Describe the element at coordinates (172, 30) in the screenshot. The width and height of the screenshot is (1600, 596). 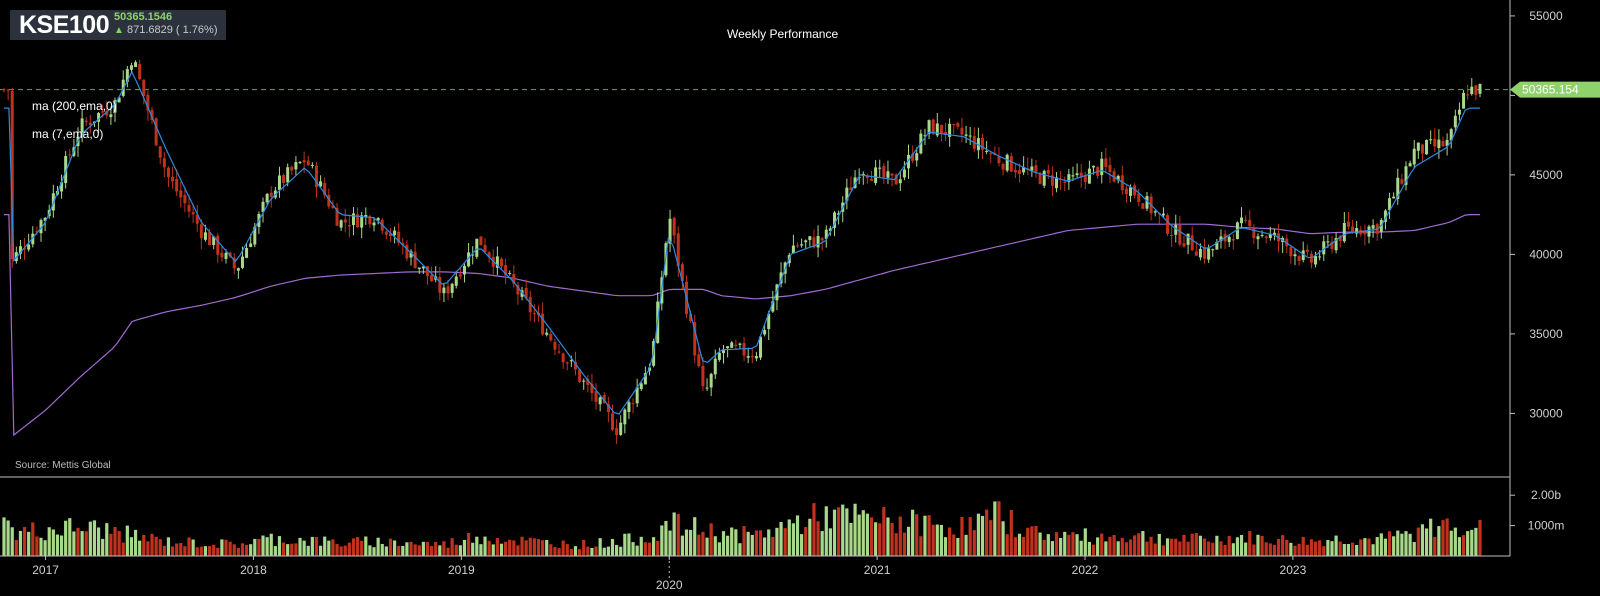
I see `ticker-change-value: 871.6829 ( 1.76%)` at that location.